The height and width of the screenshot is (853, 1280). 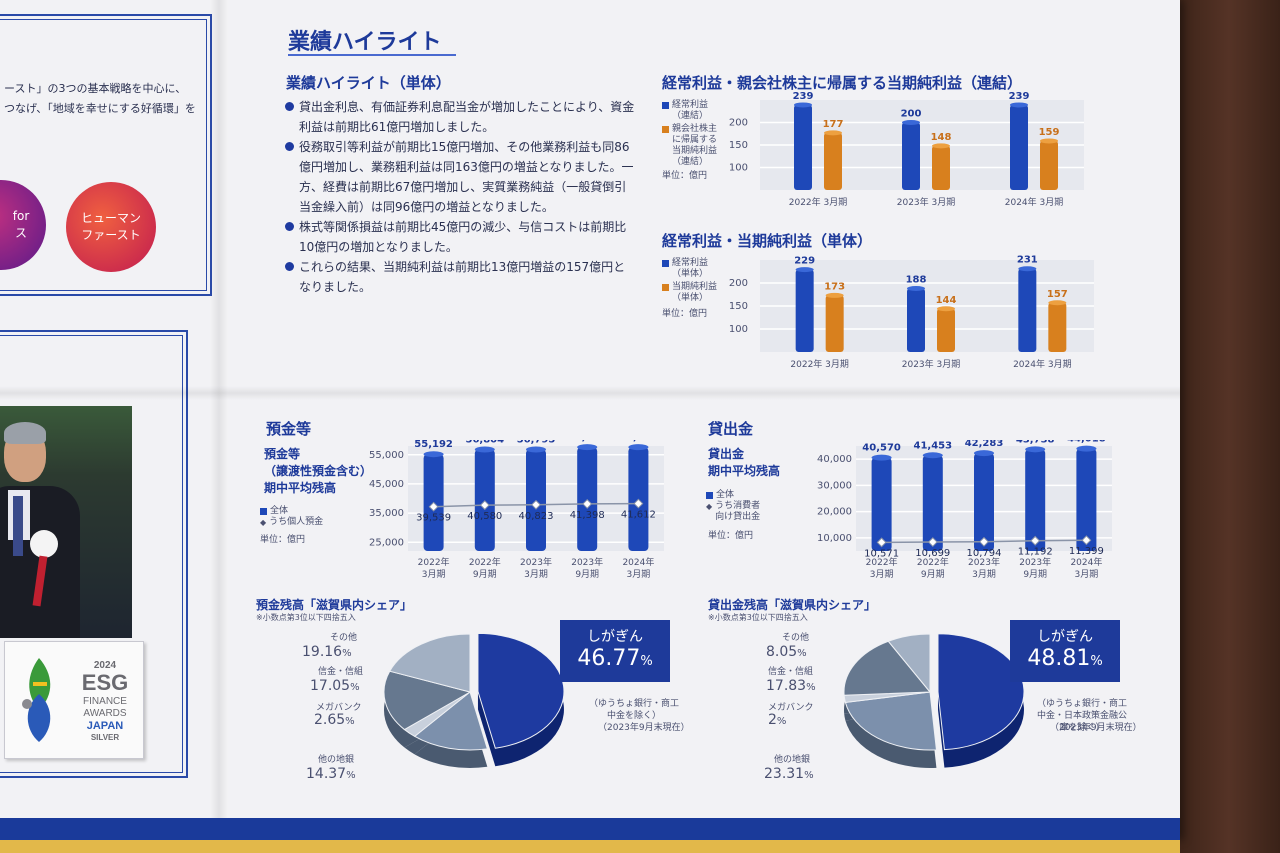 What do you see at coordinates (1065, 658) in the screenshot?
I see `pie2-highlight-value: 48.81%` at bounding box center [1065, 658].